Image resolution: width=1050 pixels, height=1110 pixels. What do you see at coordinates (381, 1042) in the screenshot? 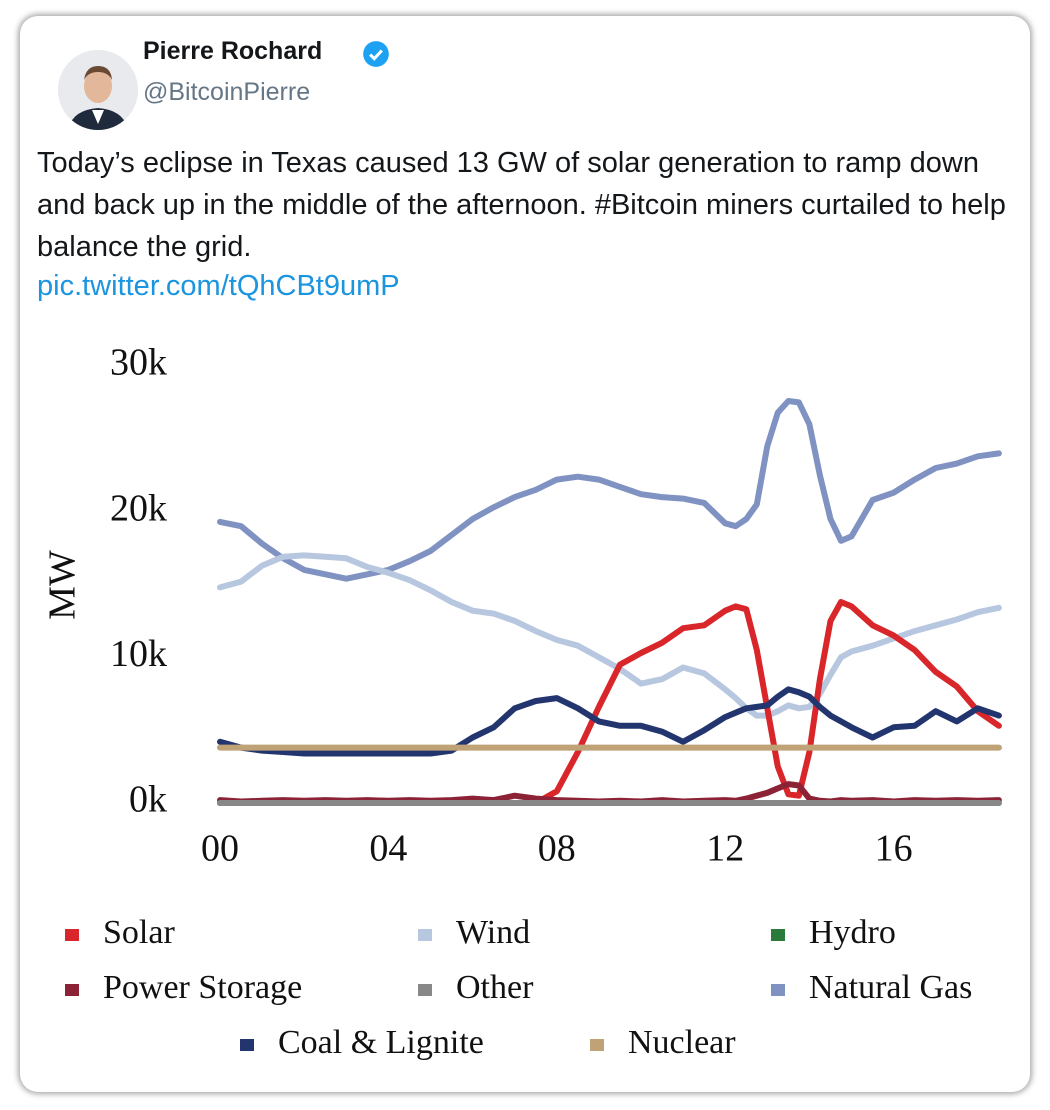
I see `legend-label: Coal & Lignite` at bounding box center [381, 1042].